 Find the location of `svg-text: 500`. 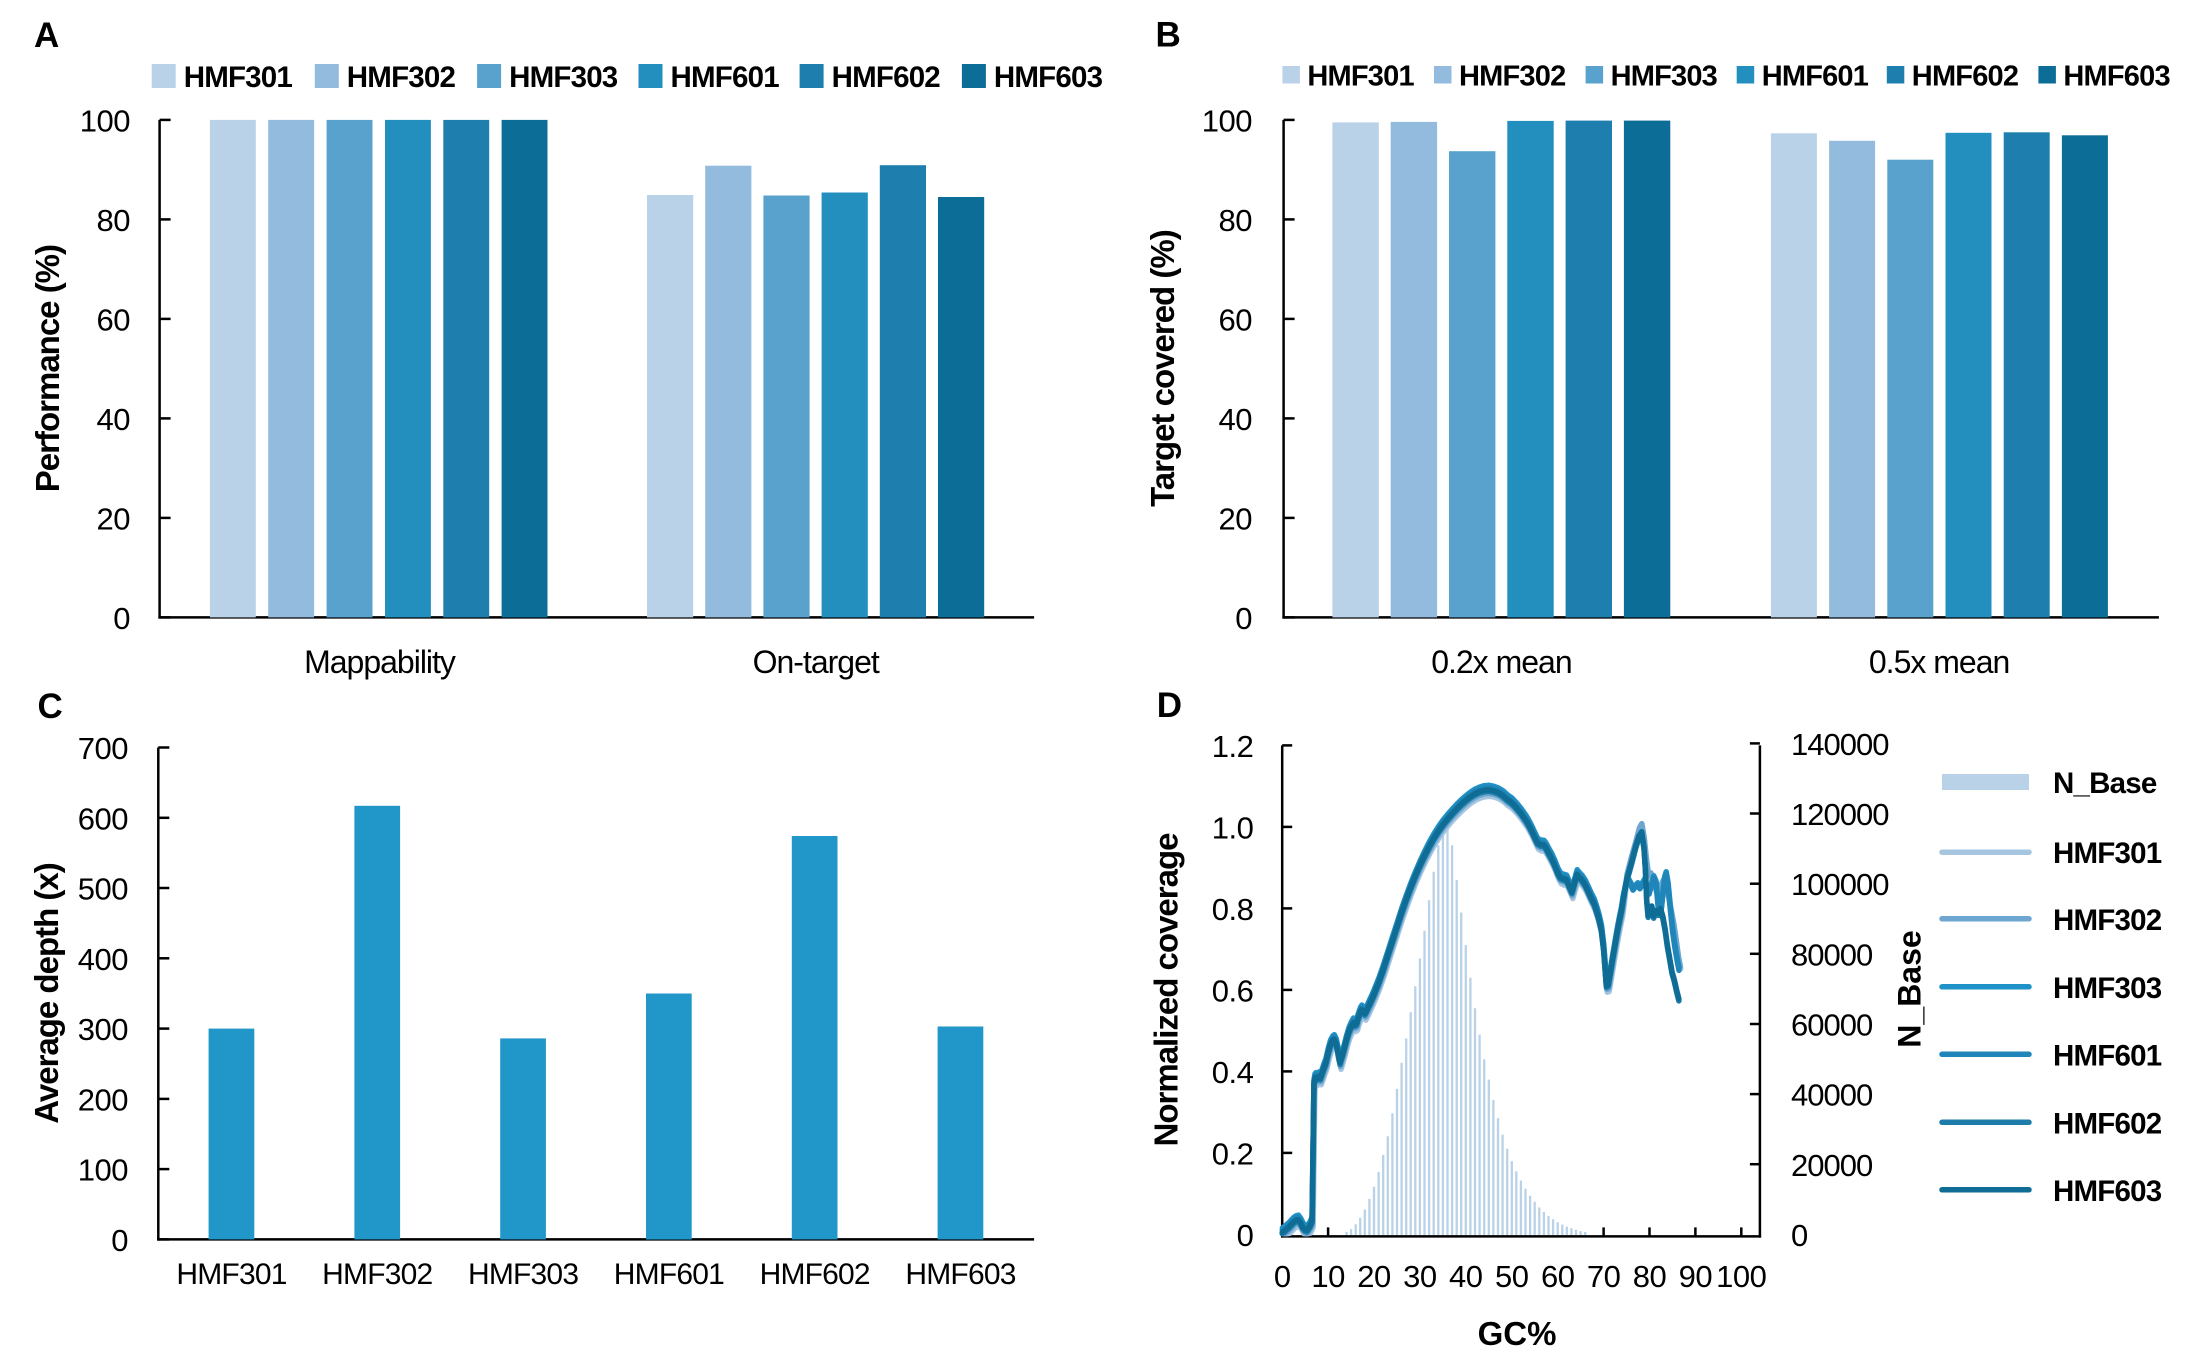

svg-text: 500 is located at coordinates (103, 889).